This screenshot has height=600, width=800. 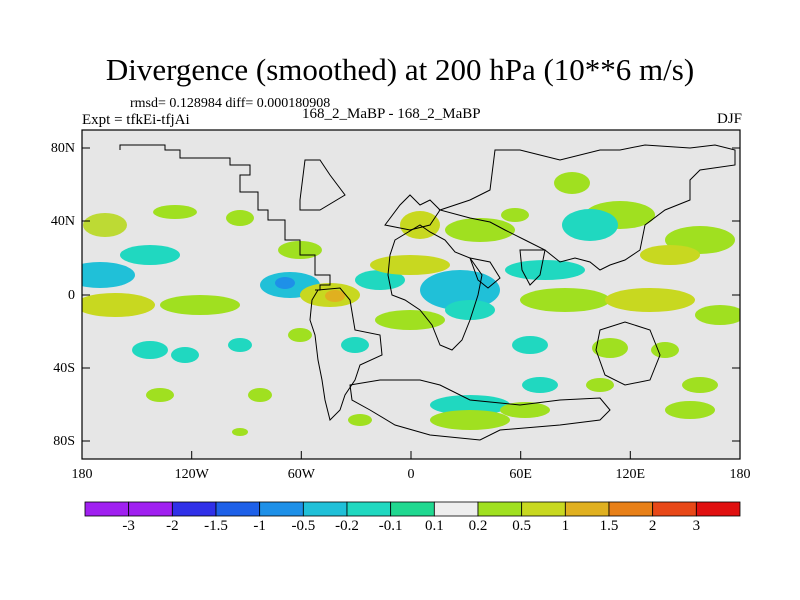 I want to click on stats-line: rmsd= 0.128984 diff= 0.000180908, so click(x=230, y=103).